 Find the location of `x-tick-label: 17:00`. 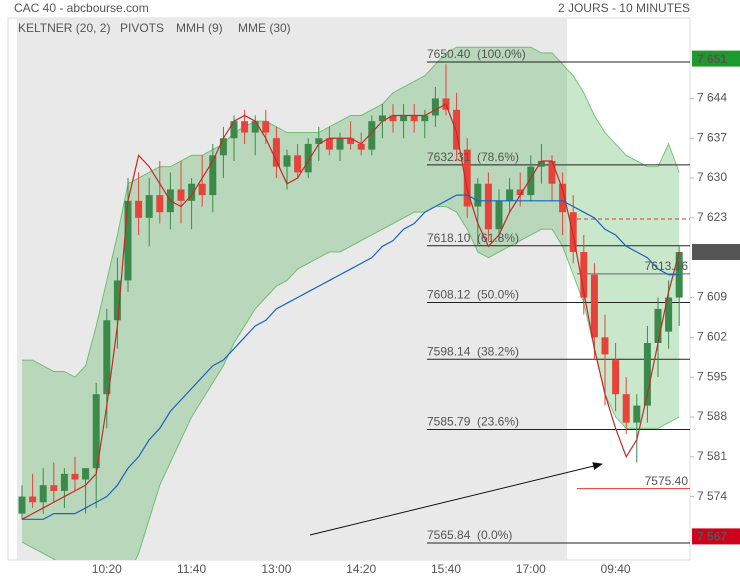

x-tick-label: 17:00 is located at coordinates (531, 569).